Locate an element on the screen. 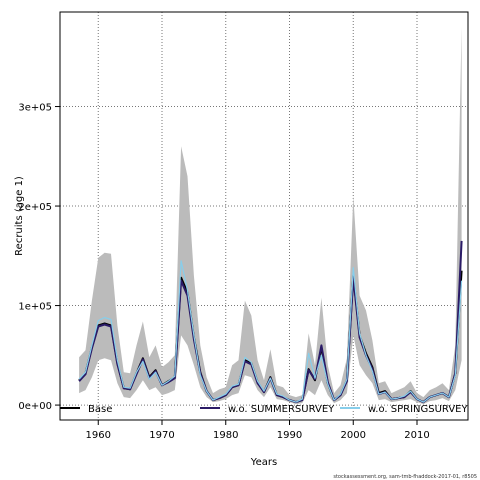  x-tick-label-1970: 1970 is located at coordinates (161, 435).